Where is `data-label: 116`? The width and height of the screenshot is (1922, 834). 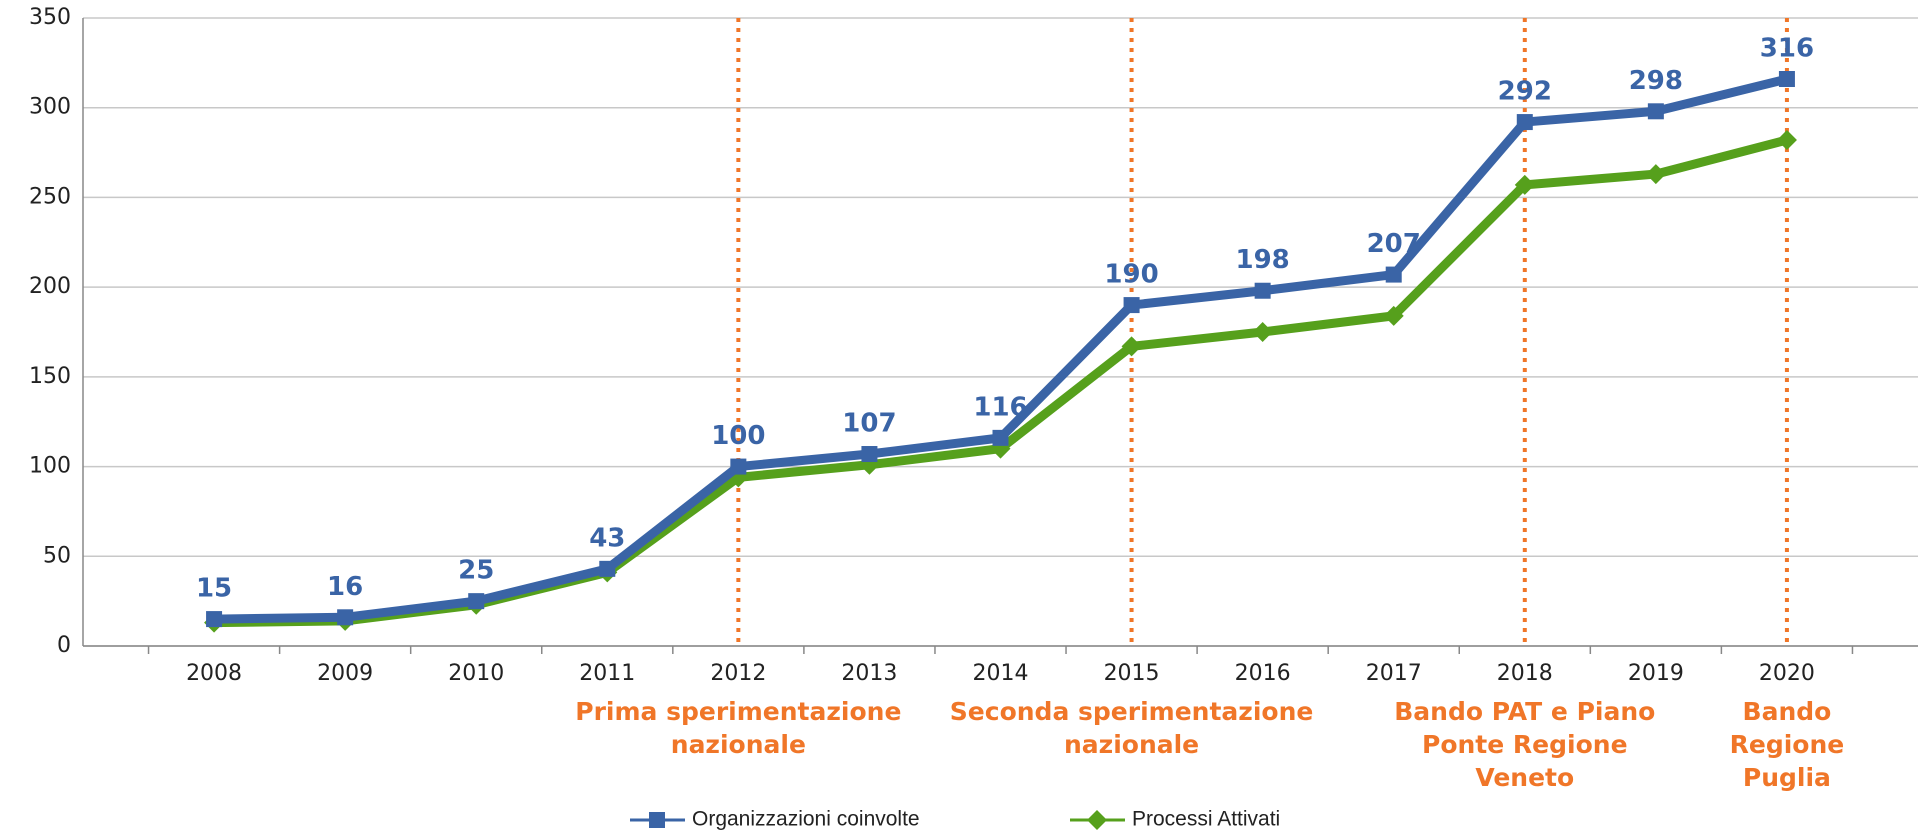
data-label: 116 is located at coordinates (1000, 407).